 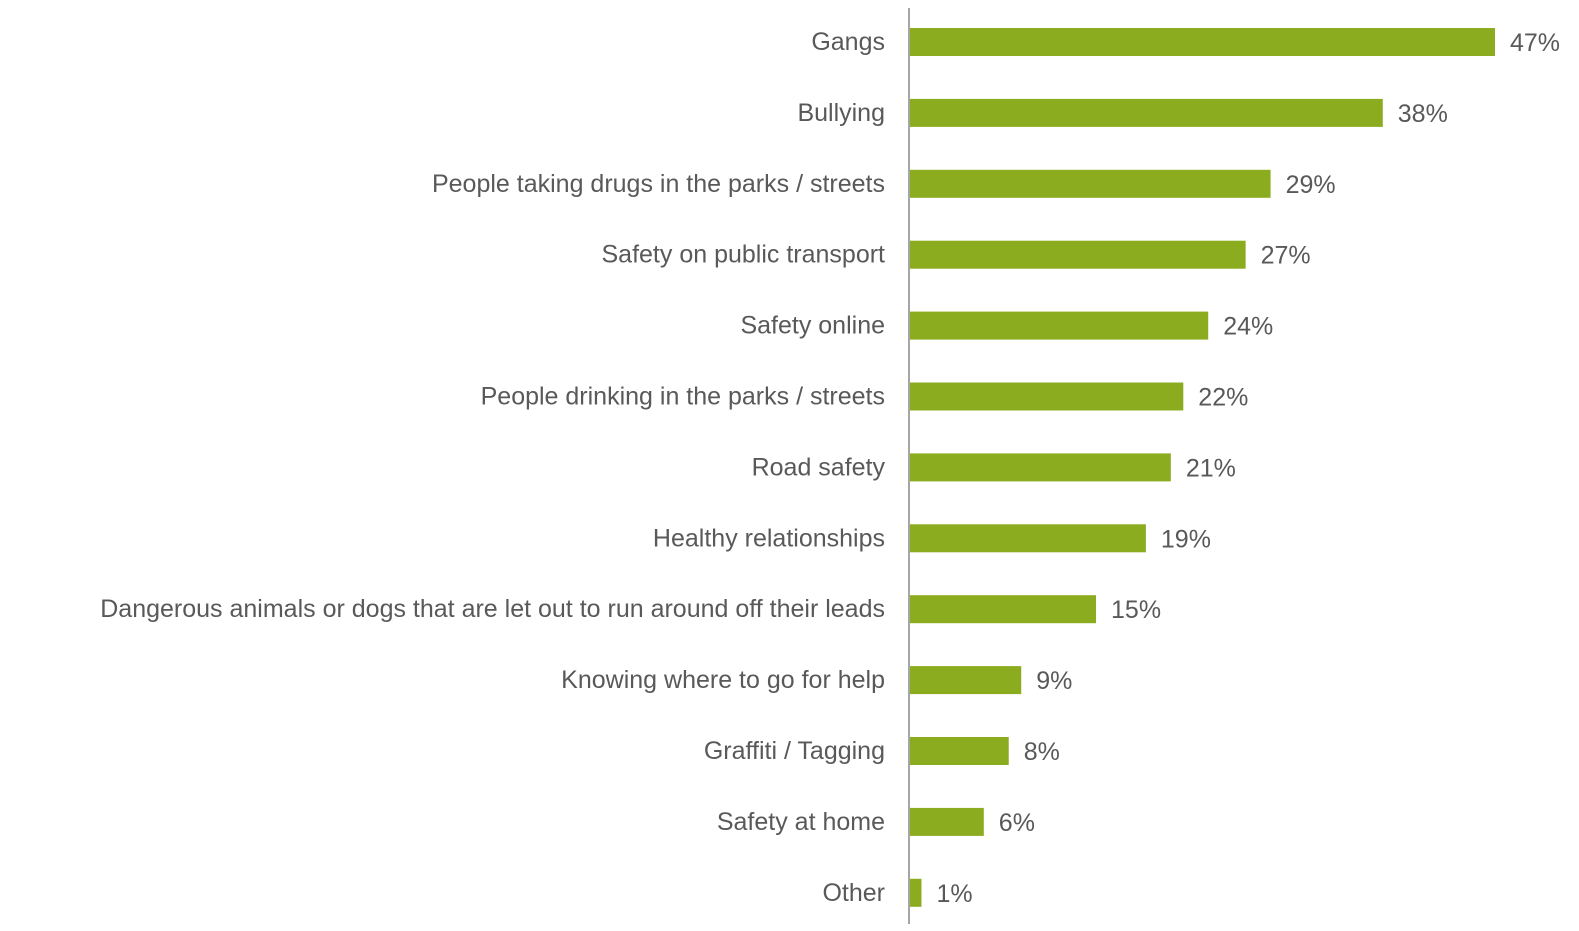 I want to click on value-label-8: 15%, so click(x=1136, y=610).